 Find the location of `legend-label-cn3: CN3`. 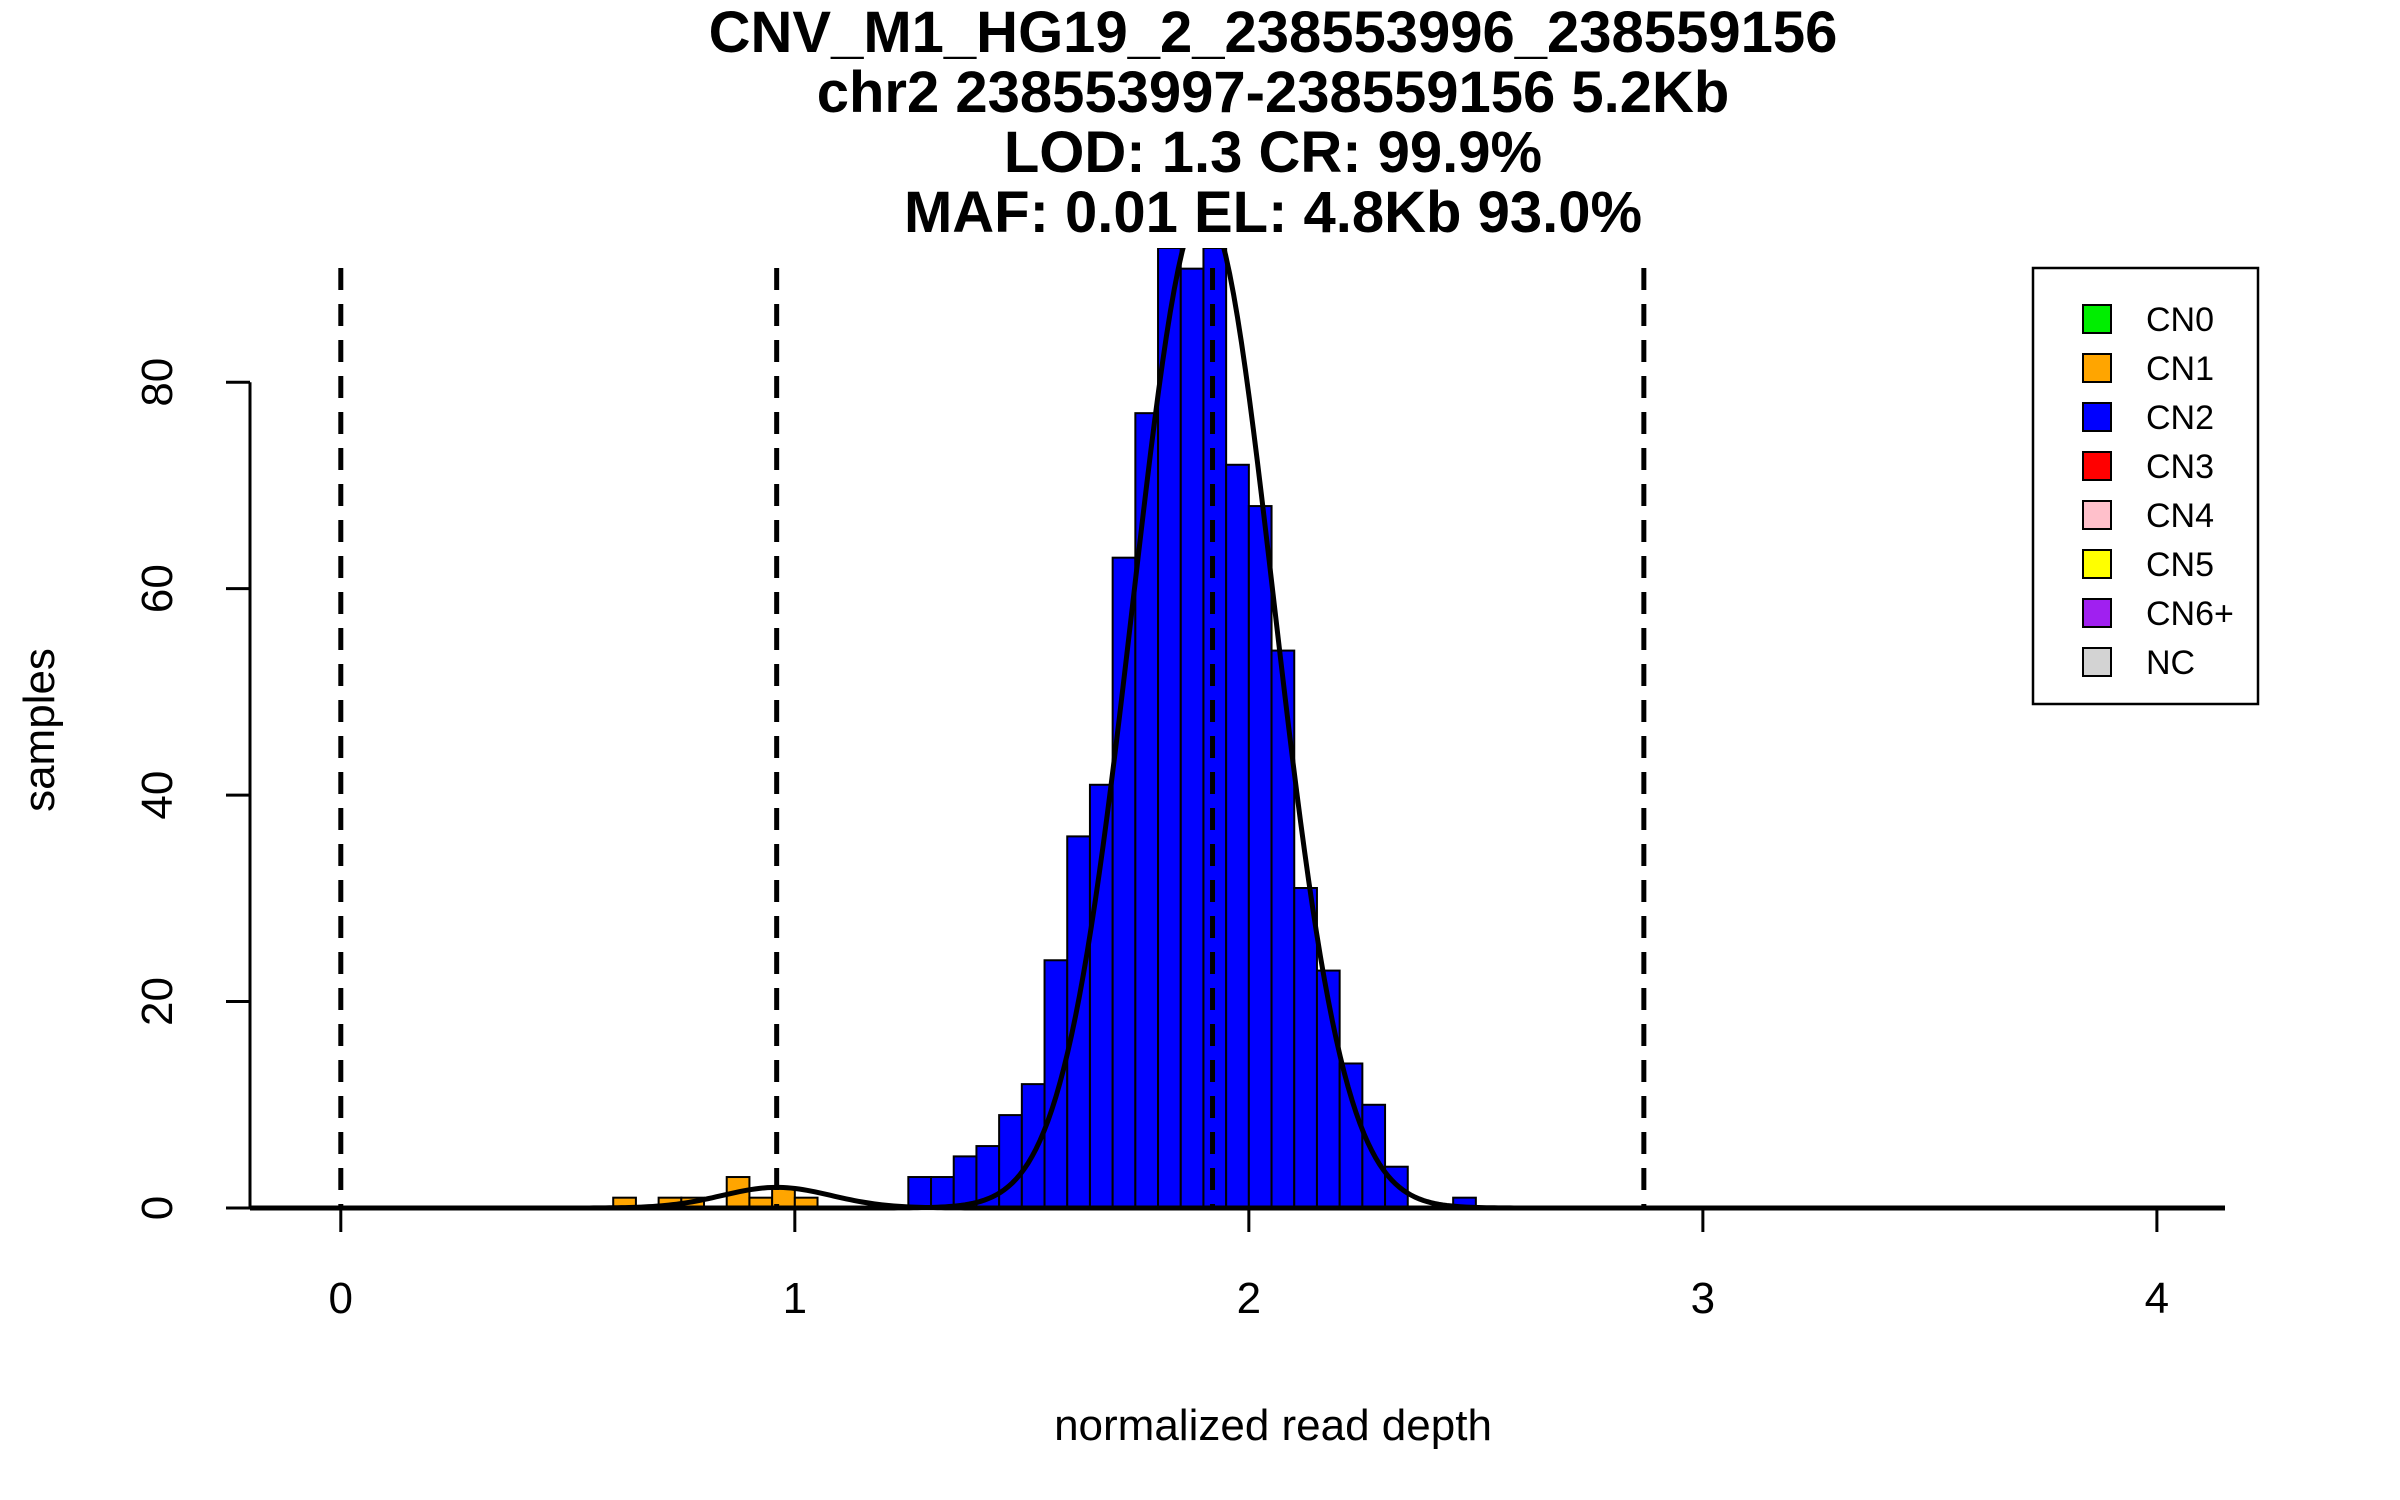

legend-label-cn3: CN3 is located at coordinates (2180, 467).